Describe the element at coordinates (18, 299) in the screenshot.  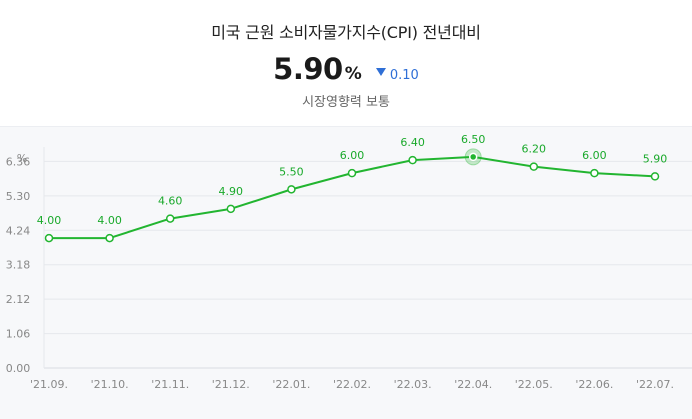
I see `y-tick-label: 2.12` at that location.